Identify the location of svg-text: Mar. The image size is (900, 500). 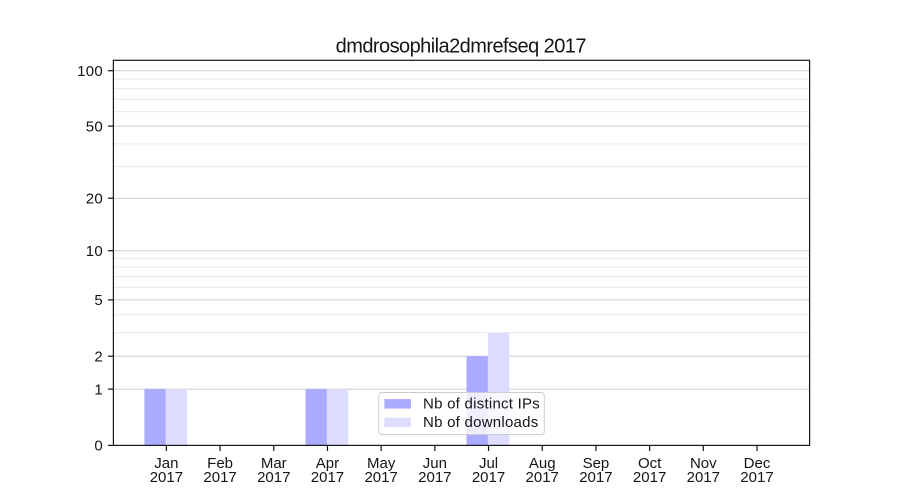
(274, 463).